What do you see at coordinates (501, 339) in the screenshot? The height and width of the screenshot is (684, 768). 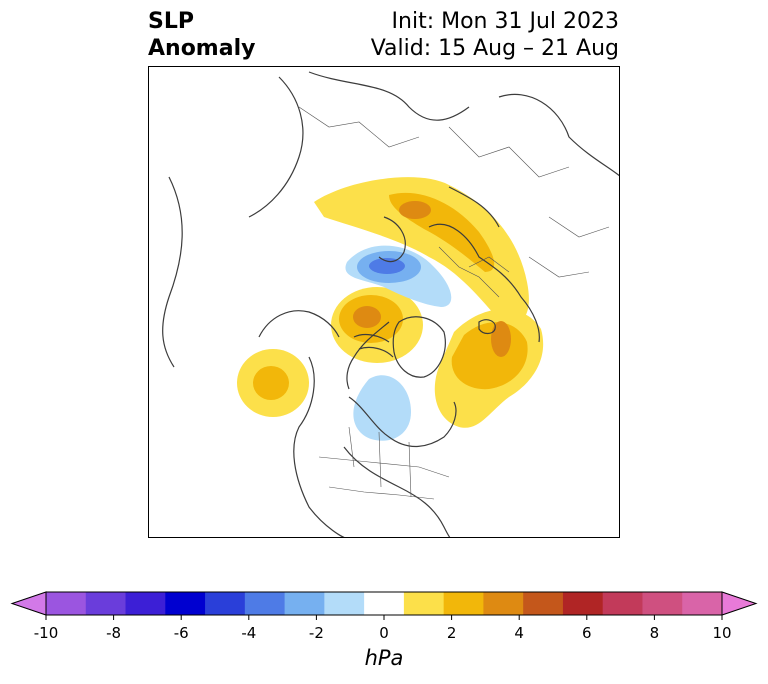 I see `positive-greenland-atlantic-peak` at bounding box center [501, 339].